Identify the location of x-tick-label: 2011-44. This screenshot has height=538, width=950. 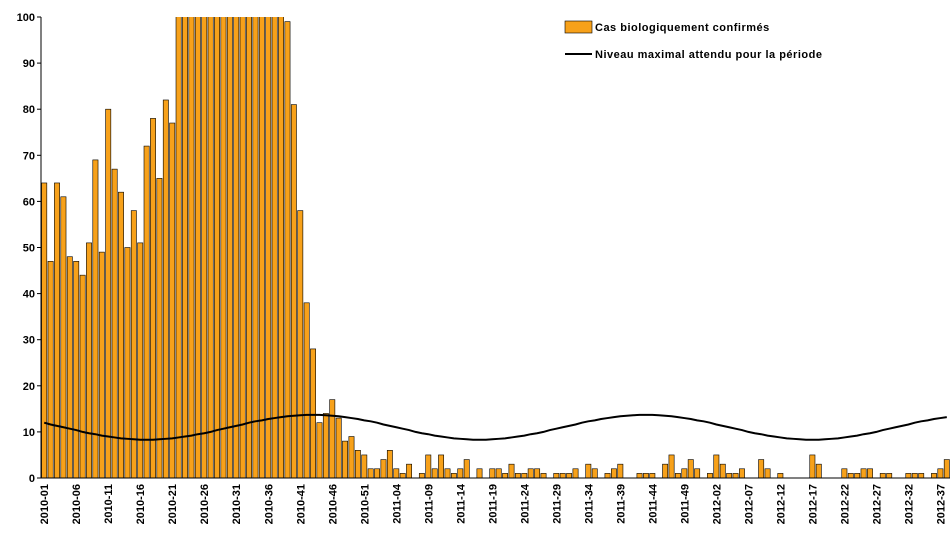
(653, 503).